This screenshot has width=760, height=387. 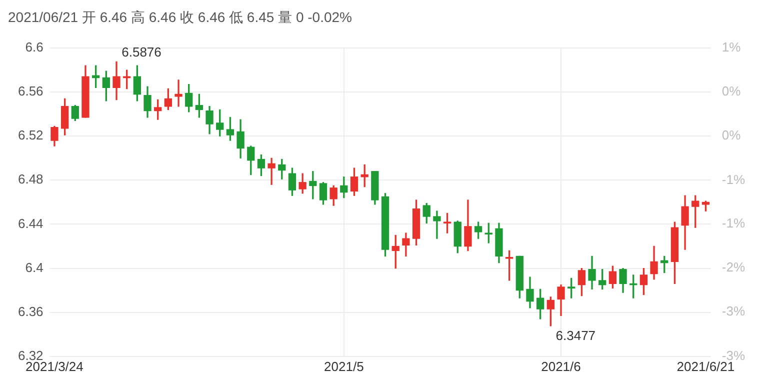 What do you see at coordinates (31, 179) in the screenshot?
I see `y-tick-label: 6.48` at bounding box center [31, 179].